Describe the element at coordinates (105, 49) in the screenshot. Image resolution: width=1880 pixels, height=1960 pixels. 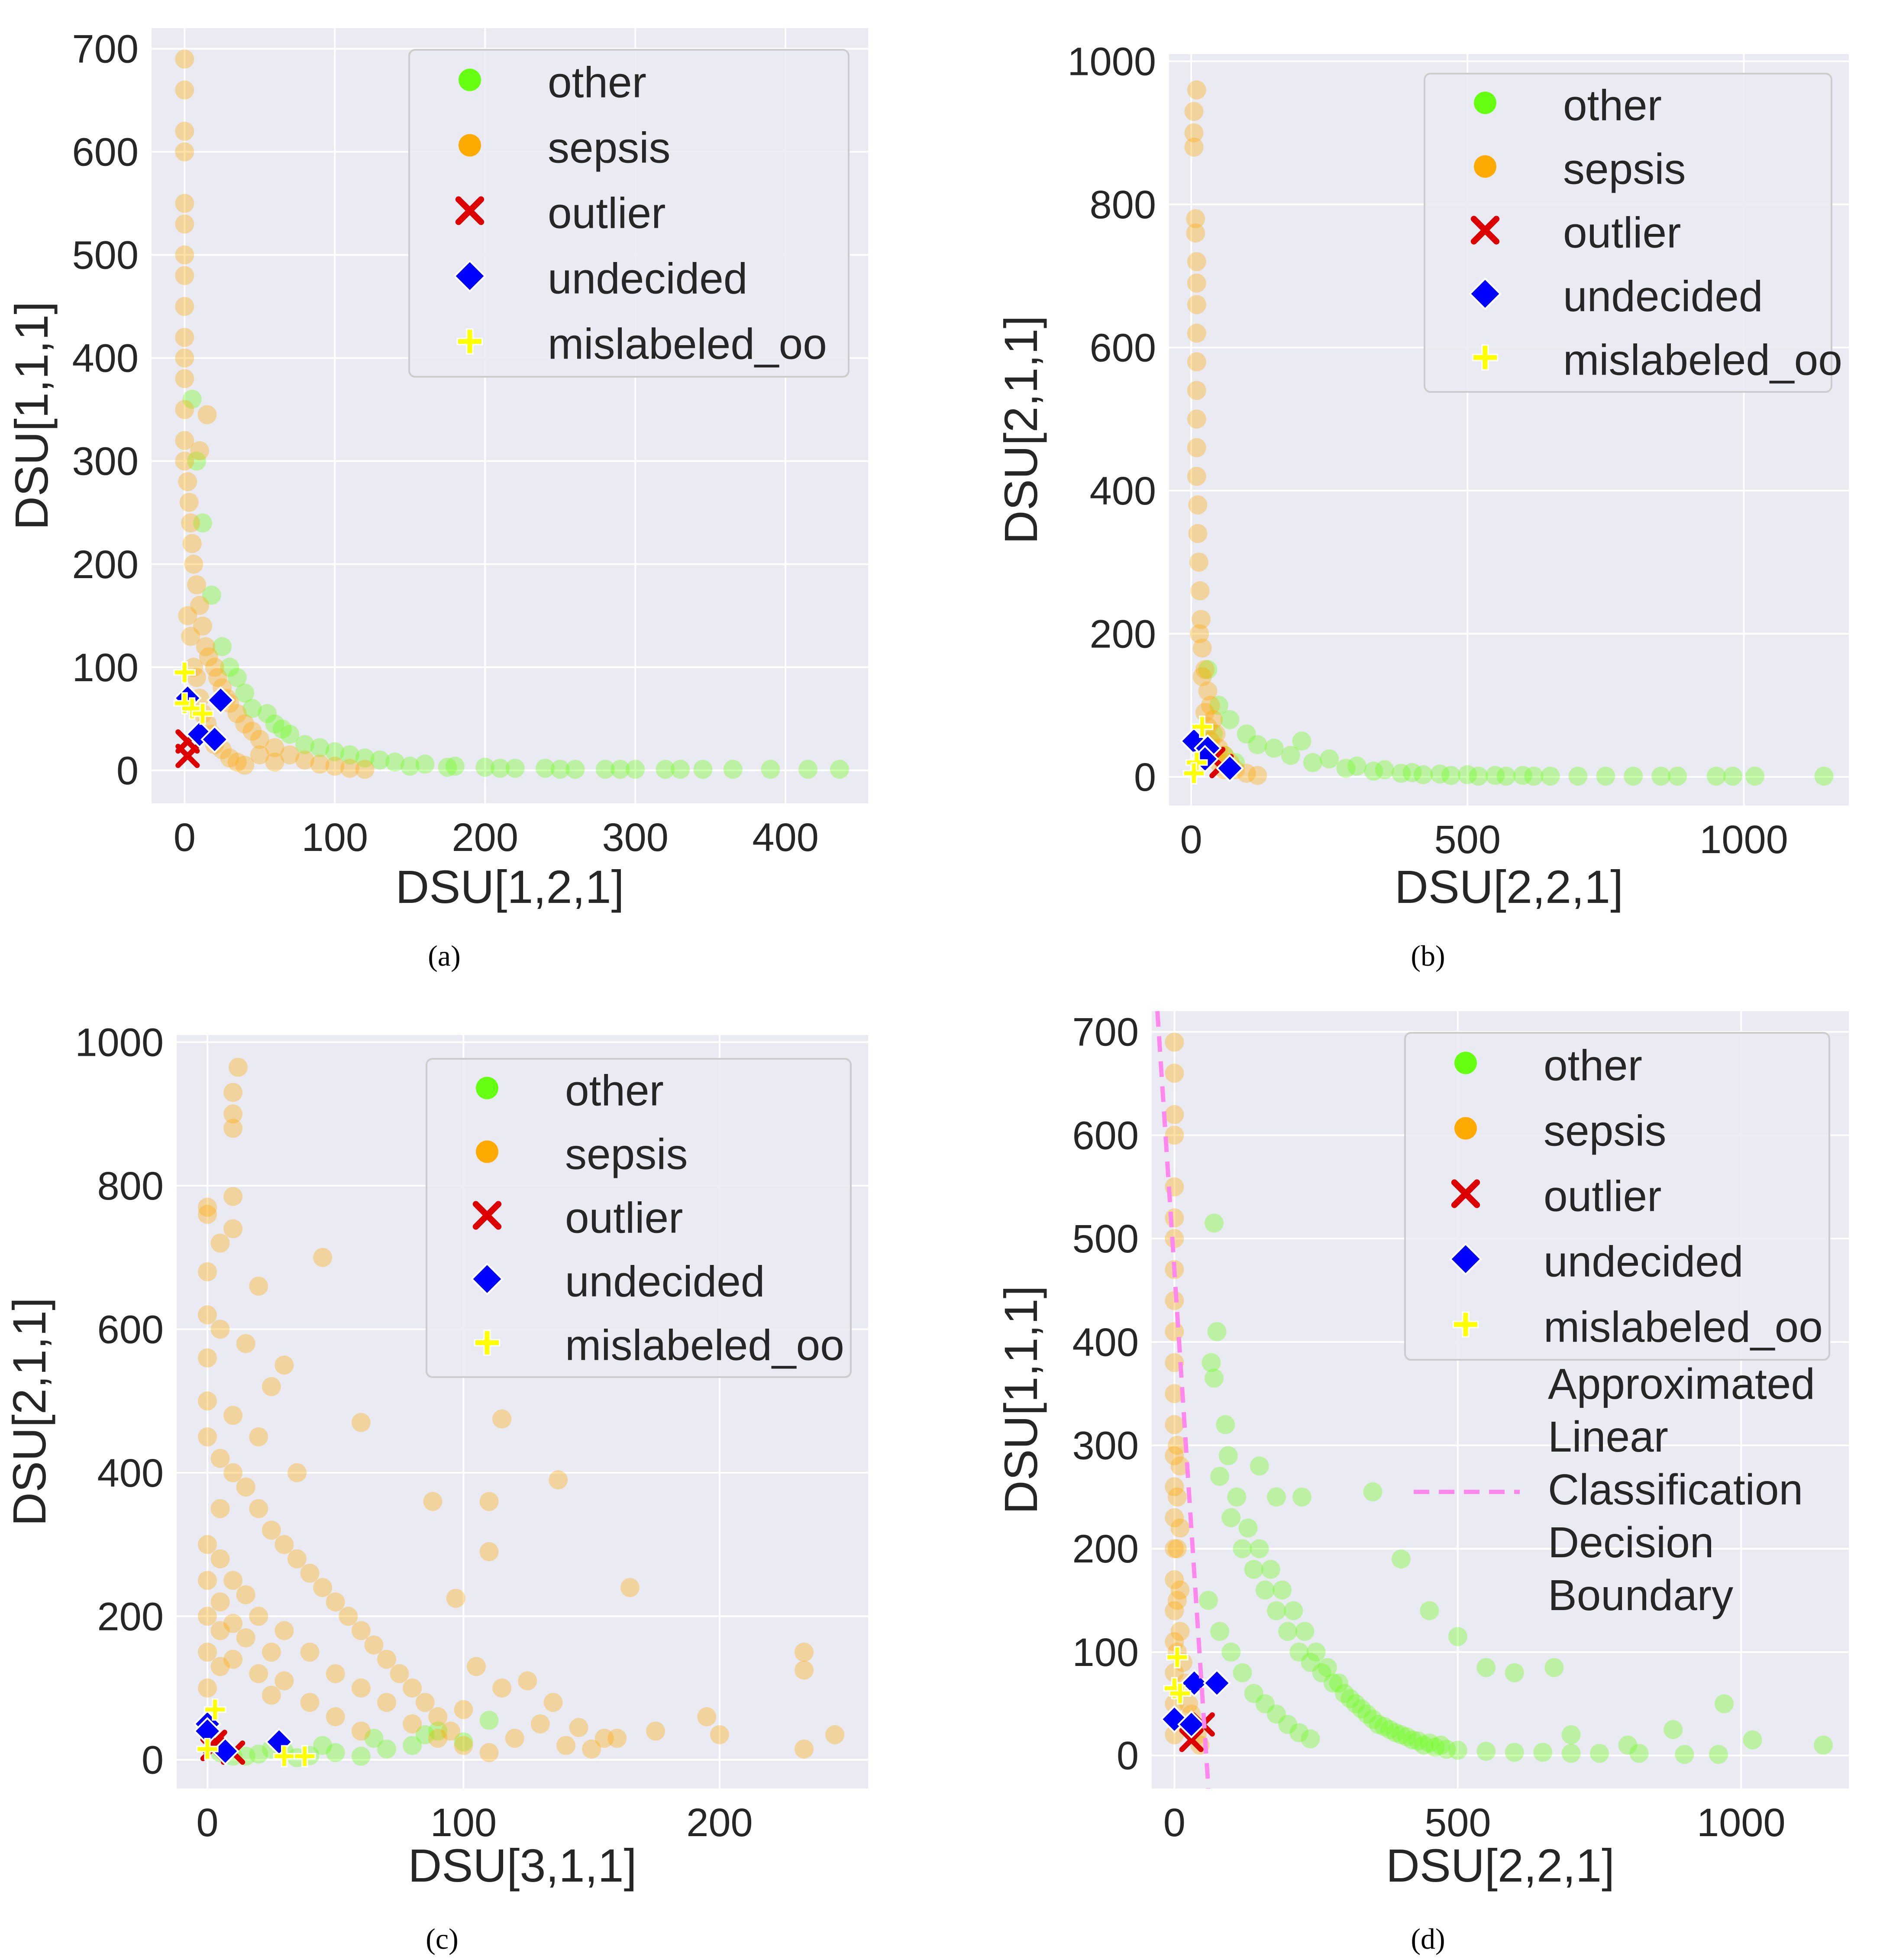
I see `y-tick-label: 700` at that location.